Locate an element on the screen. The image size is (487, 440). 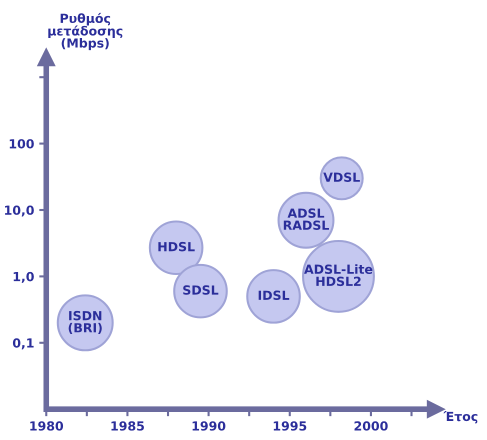
y-tick-label: 10,0 is located at coordinates (19, 211).